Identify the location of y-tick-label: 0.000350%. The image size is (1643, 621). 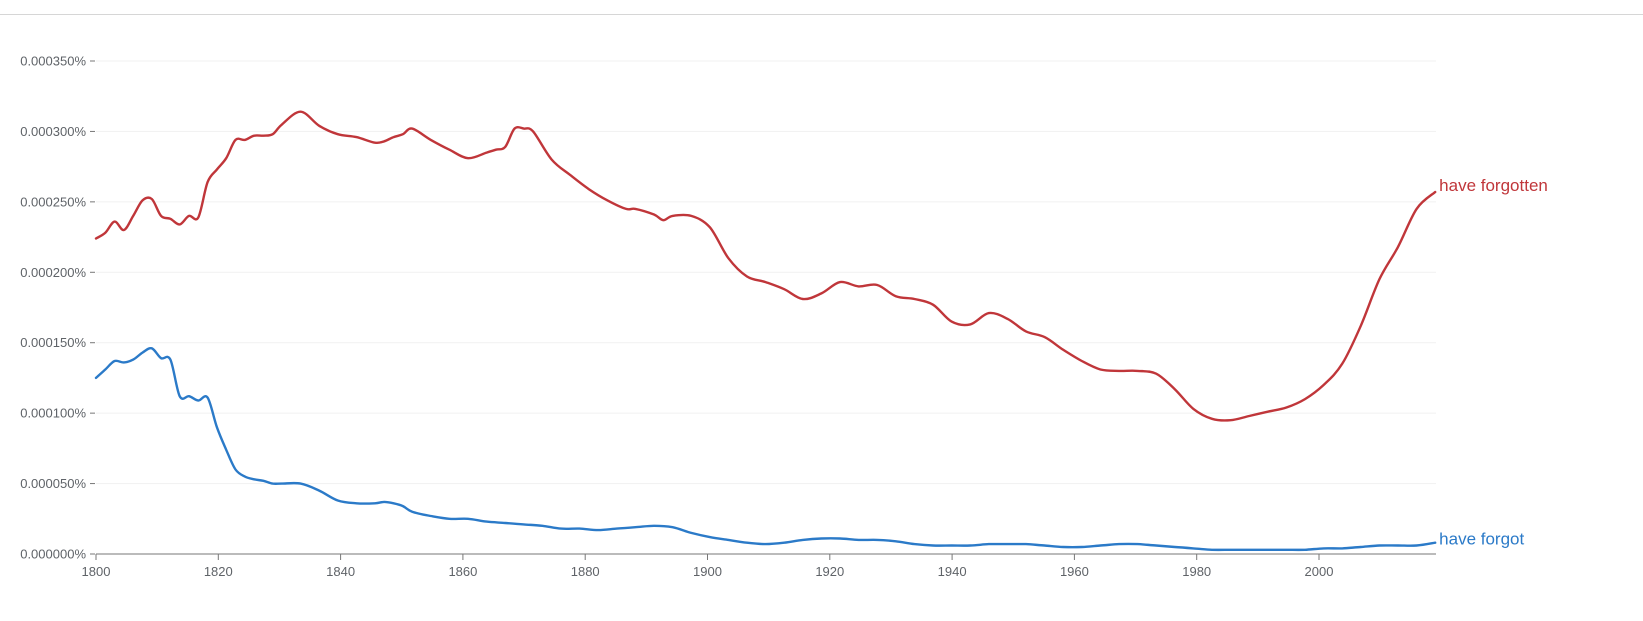
(53, 61).